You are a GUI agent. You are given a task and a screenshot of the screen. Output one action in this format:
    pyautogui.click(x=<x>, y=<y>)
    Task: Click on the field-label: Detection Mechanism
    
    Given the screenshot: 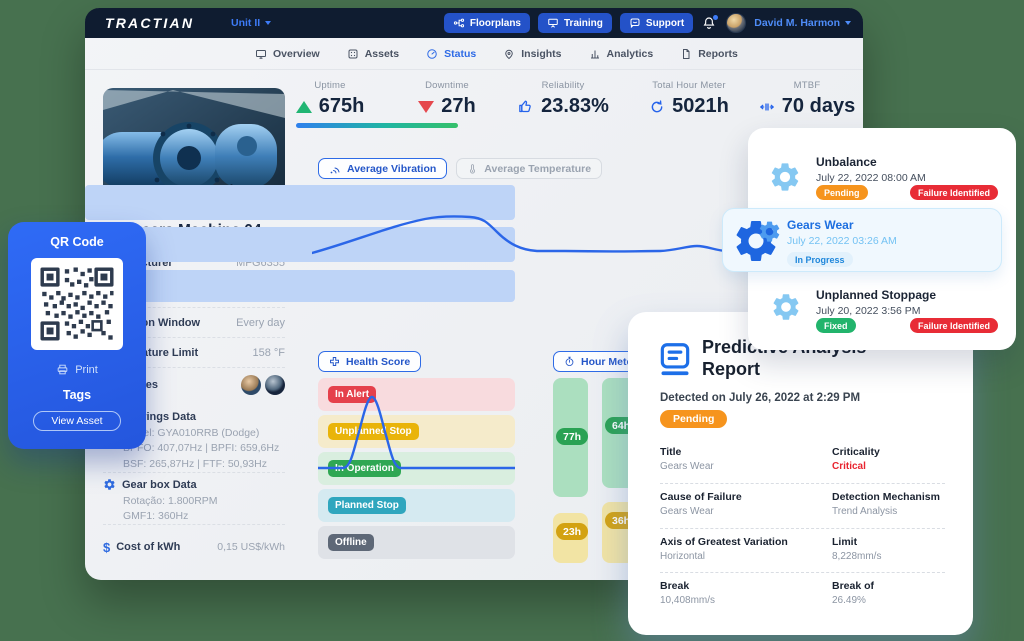 What is the action you would take?
    pyautogui.click(x=886, y=497)
    